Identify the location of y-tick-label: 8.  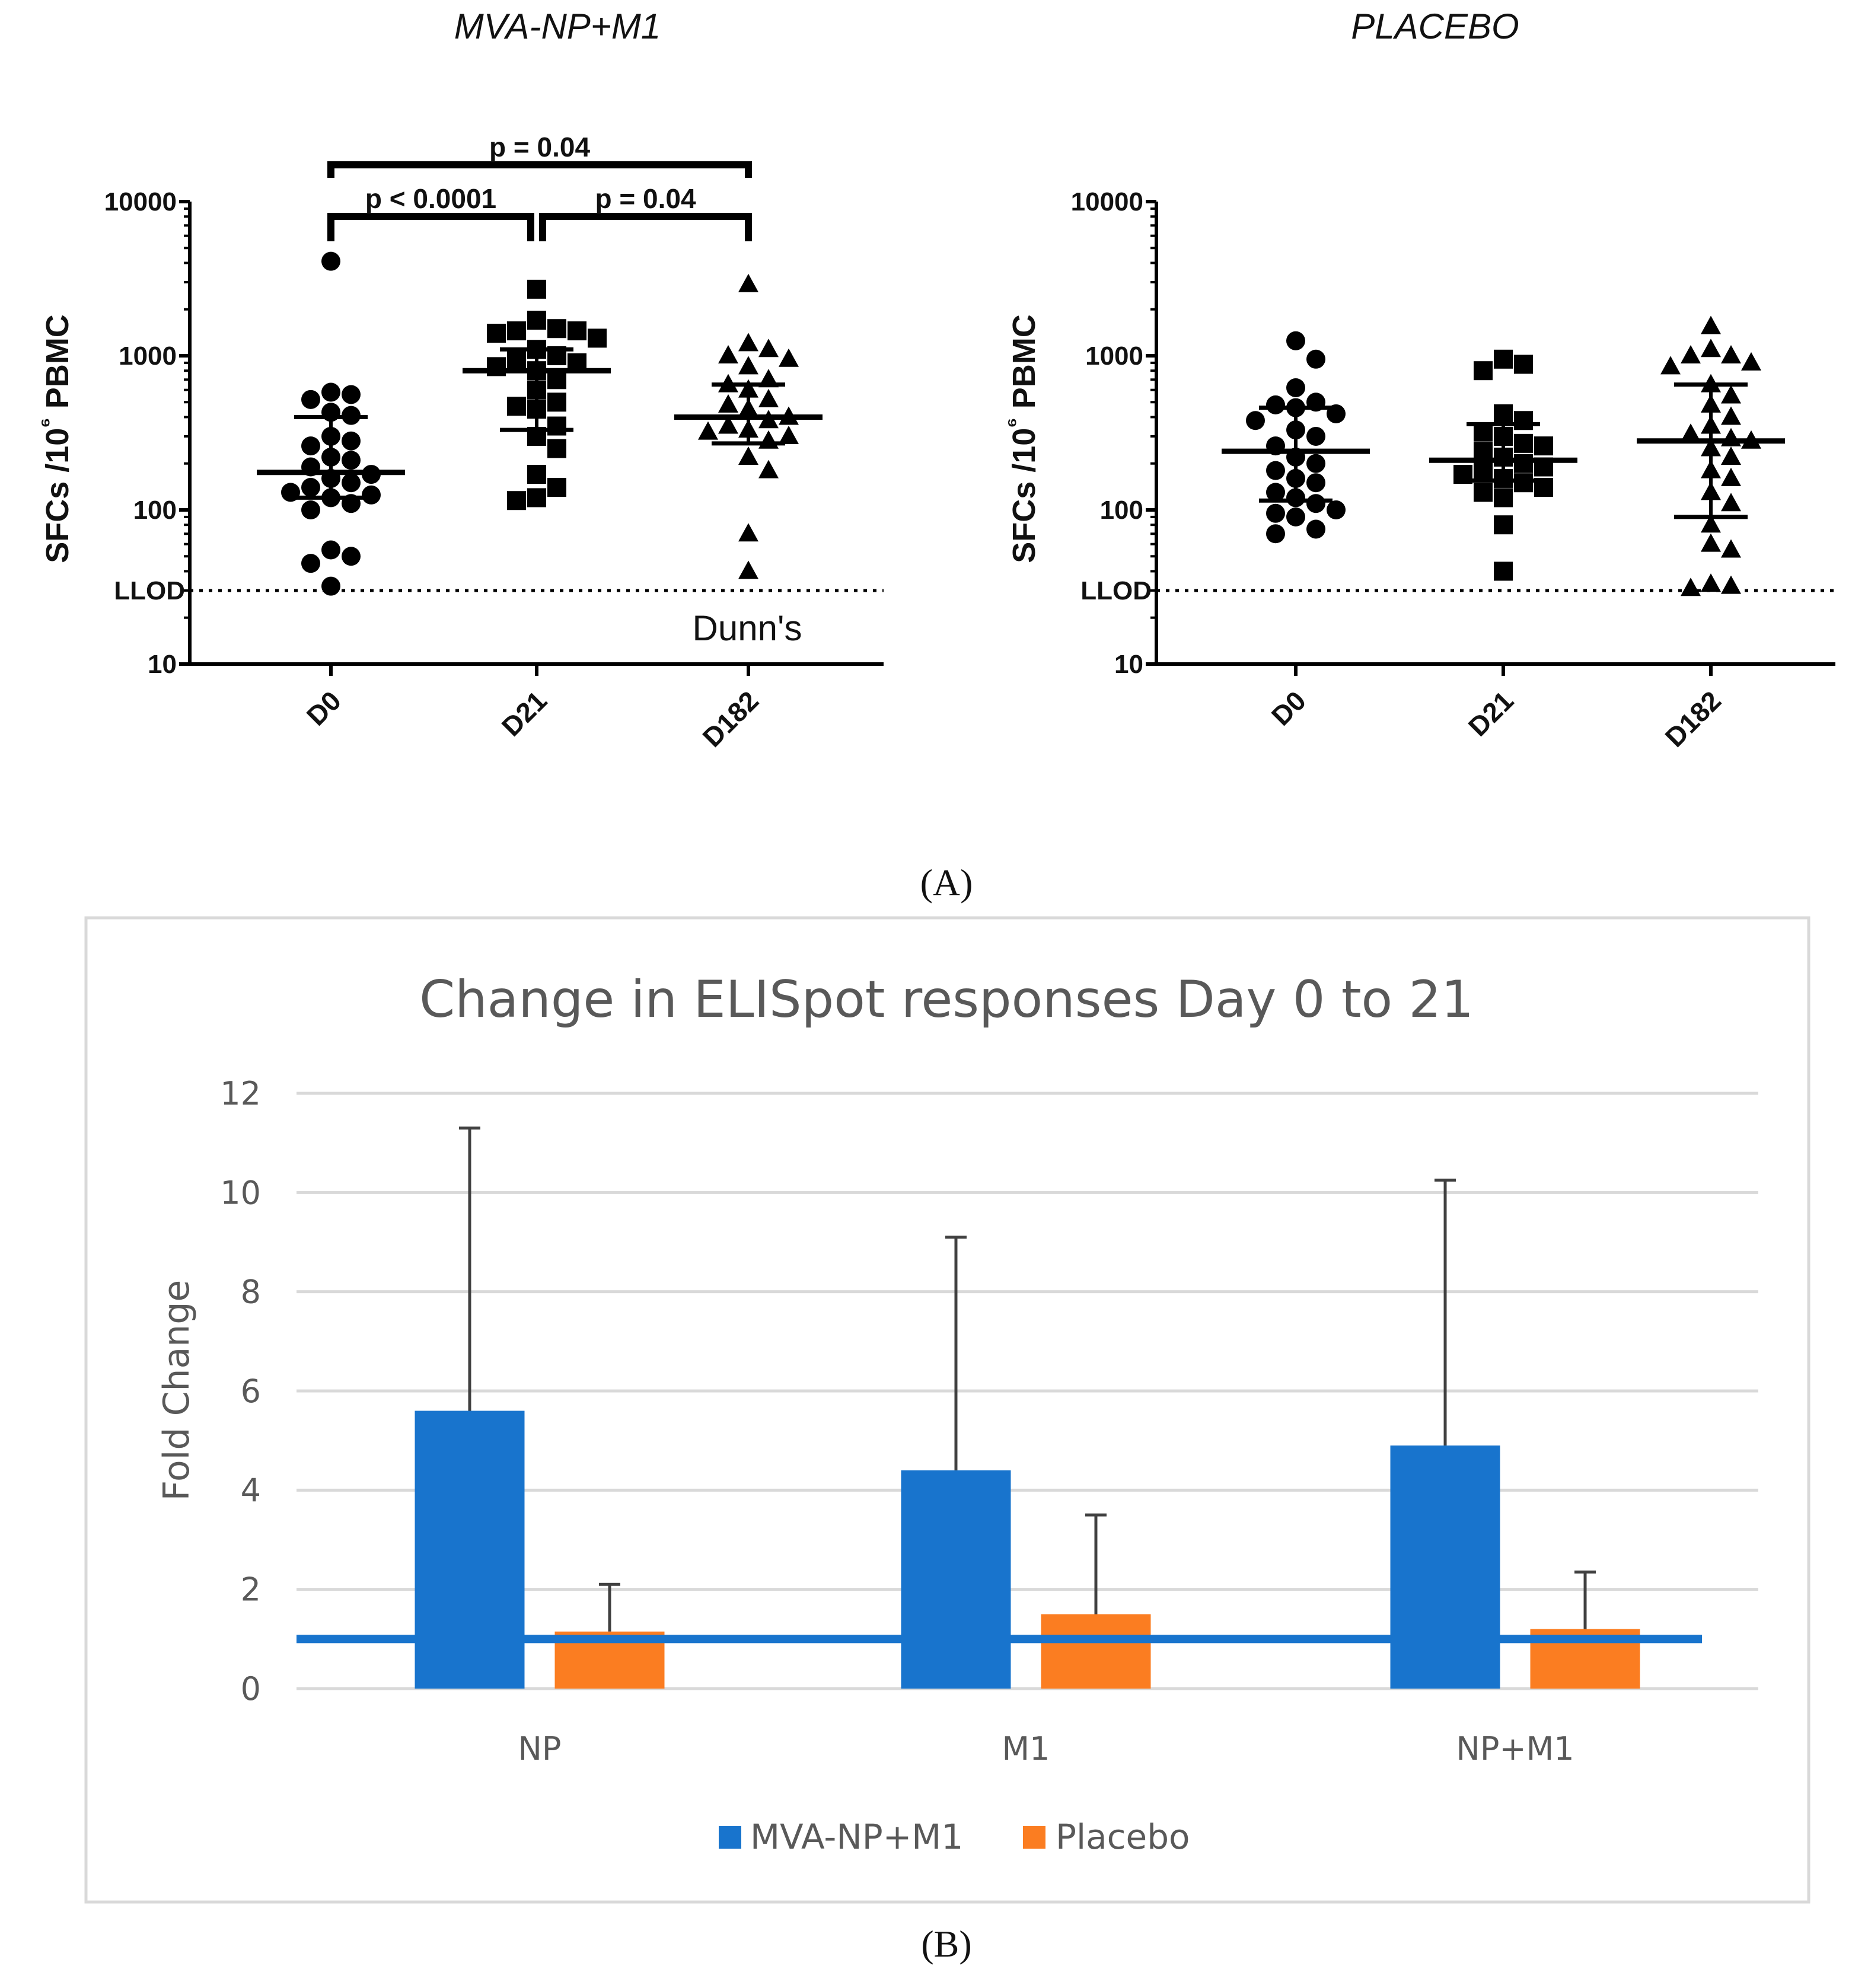
(251, 1292).